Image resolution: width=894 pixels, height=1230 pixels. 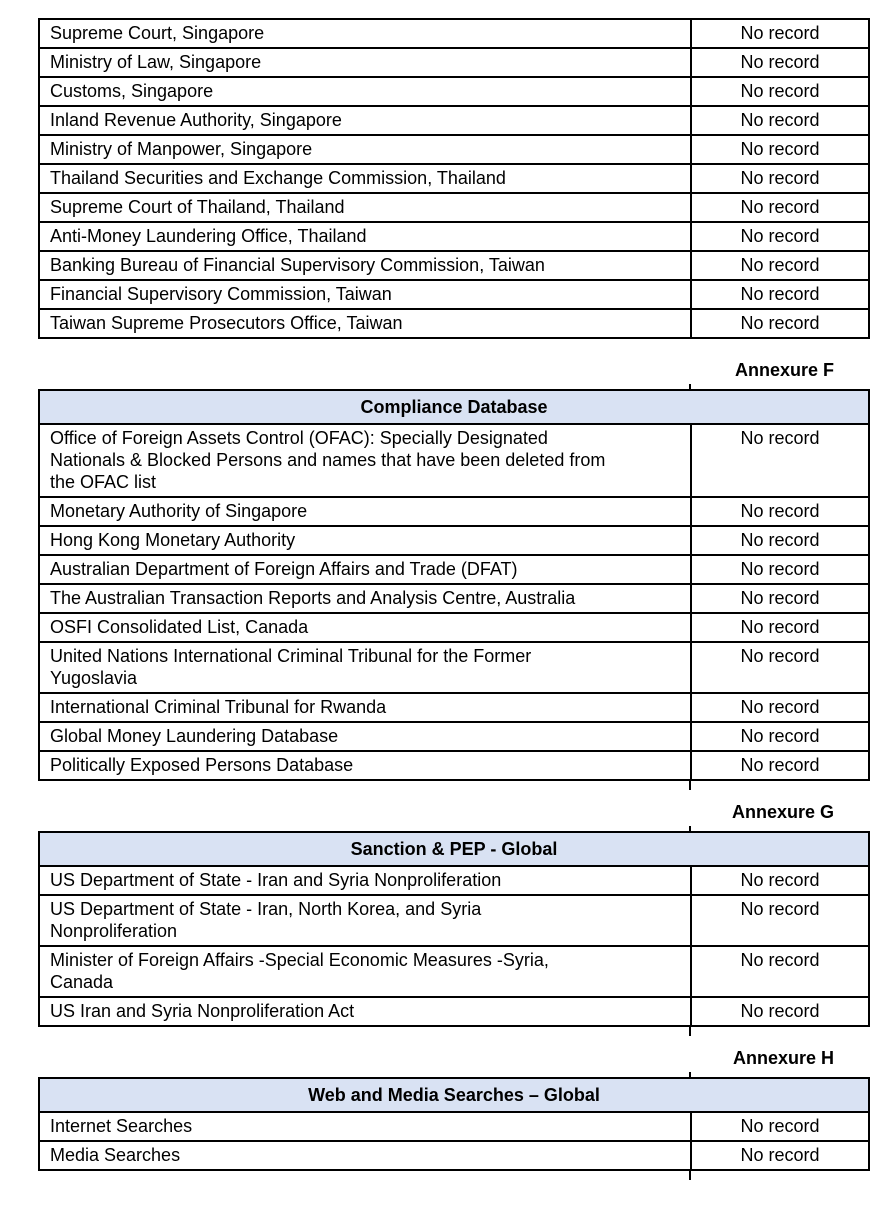 I want to click on annexure-g-label: Annexure G, so click(x=782, y=812).